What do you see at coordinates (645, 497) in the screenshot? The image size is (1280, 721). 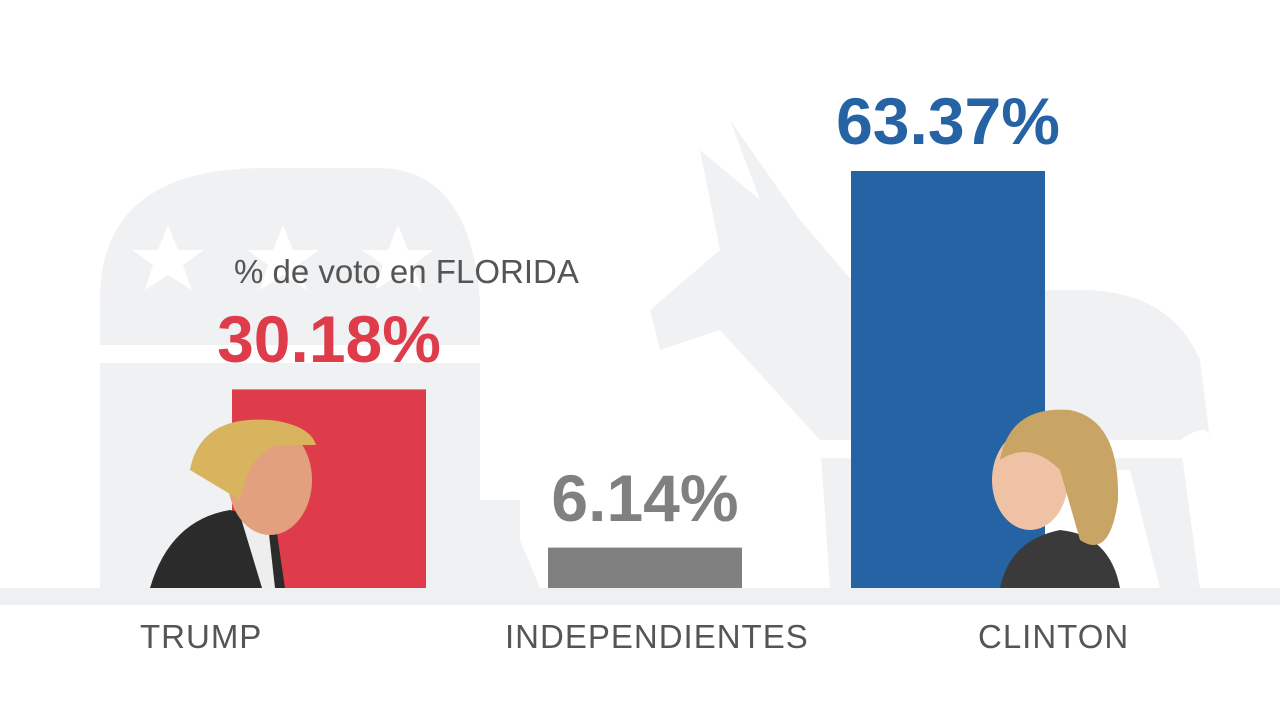 I see `value-label-independientes: 6.14%` at bounding box center [645, 497].